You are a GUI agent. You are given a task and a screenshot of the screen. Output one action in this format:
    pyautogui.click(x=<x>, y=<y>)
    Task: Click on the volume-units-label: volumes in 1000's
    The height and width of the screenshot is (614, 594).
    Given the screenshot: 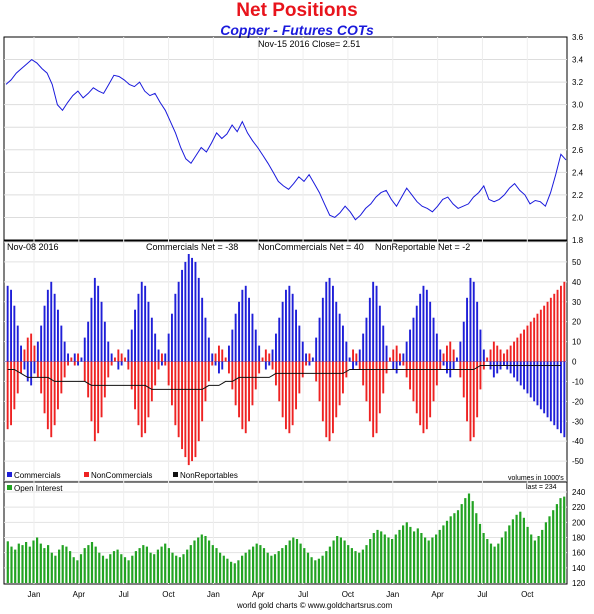 What is the action you would take?
    pyautogui.click(x=536, y=478)
    